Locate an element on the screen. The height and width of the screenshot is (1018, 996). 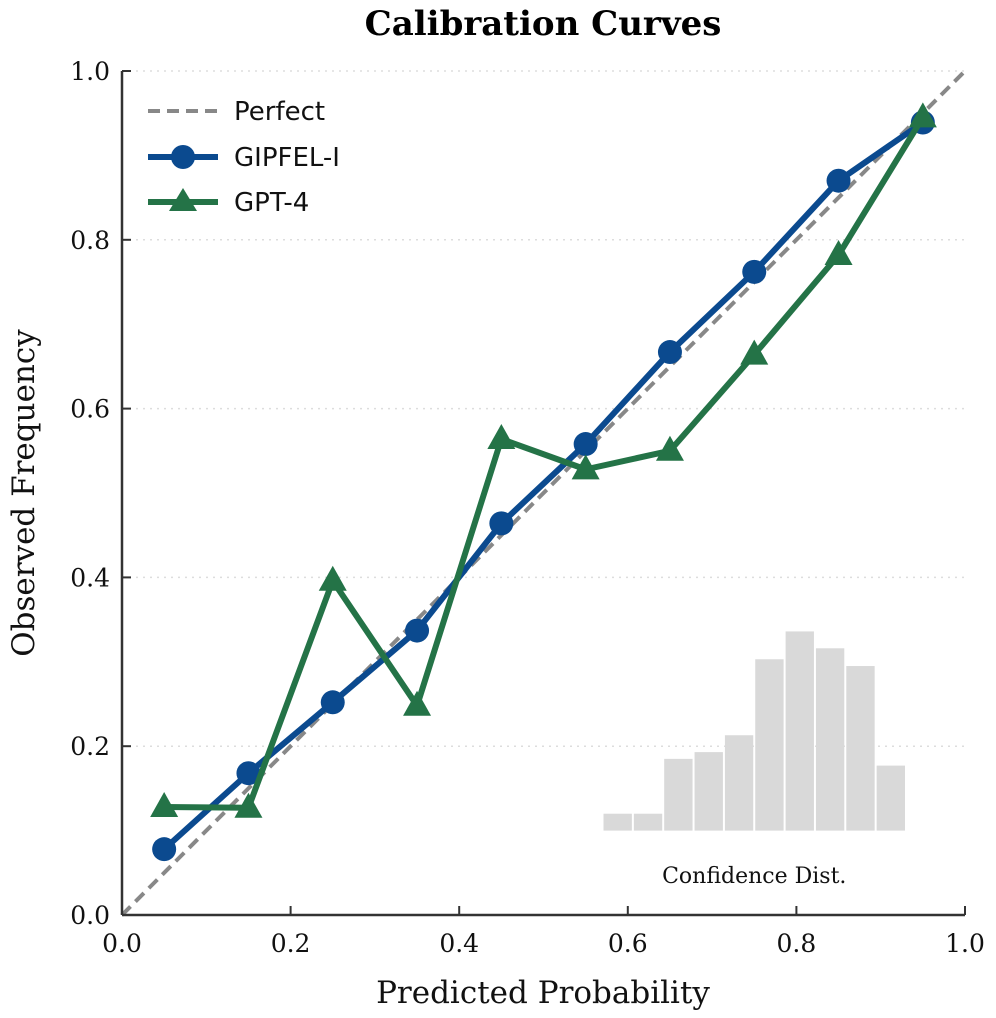
confidence-histogram: Confidence Dist. is located at coordinates (754, 760).